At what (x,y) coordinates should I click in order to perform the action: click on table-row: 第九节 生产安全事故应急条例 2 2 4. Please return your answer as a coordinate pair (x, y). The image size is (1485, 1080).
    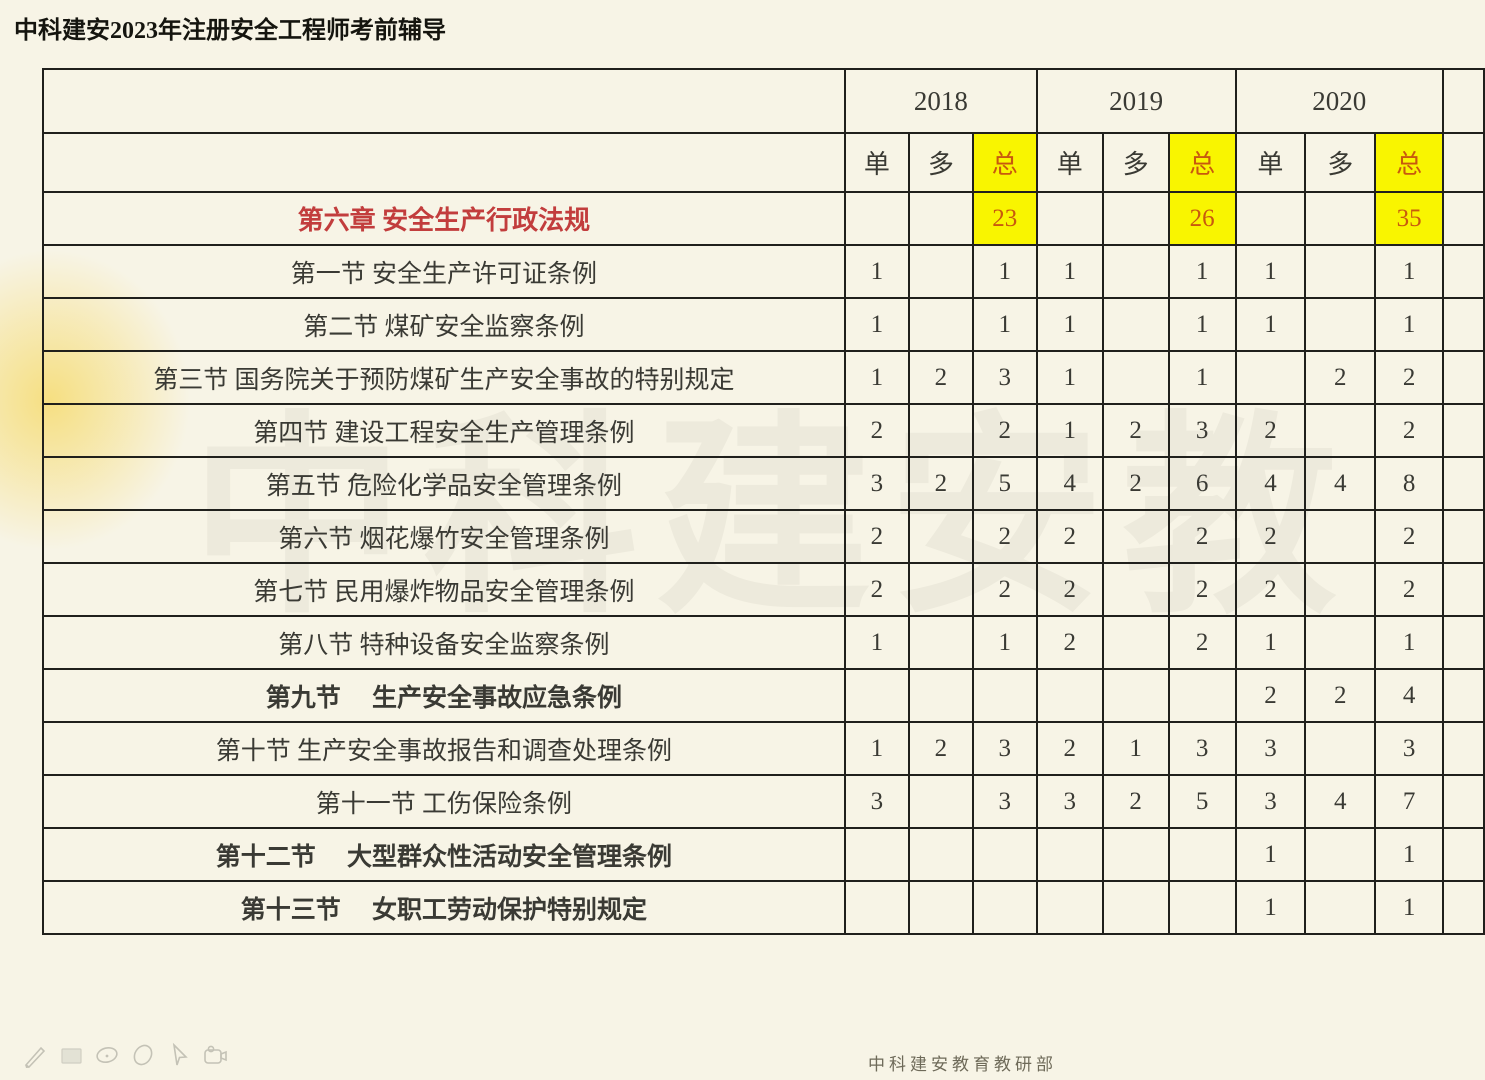
    Looking at the image, I should click on (763, 695).